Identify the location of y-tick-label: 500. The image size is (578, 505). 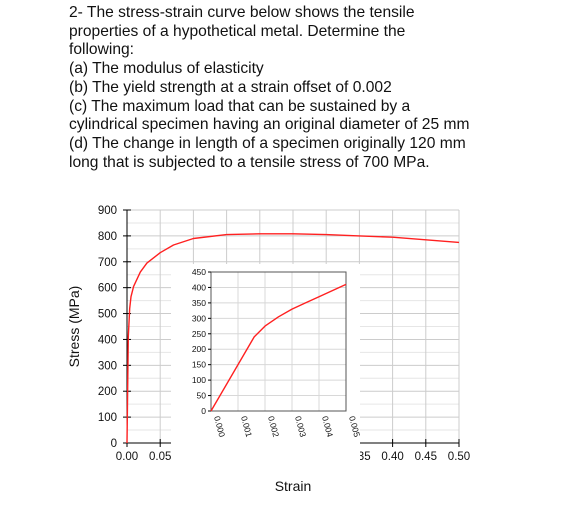
(107, 315).